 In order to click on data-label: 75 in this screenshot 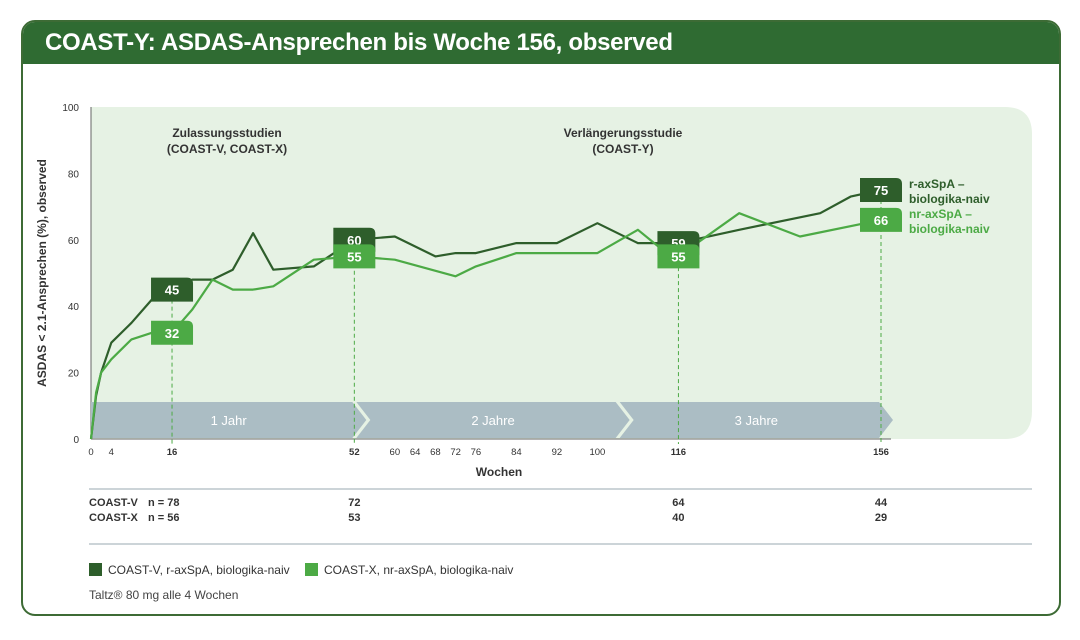, I will do `click(881, 190)`.